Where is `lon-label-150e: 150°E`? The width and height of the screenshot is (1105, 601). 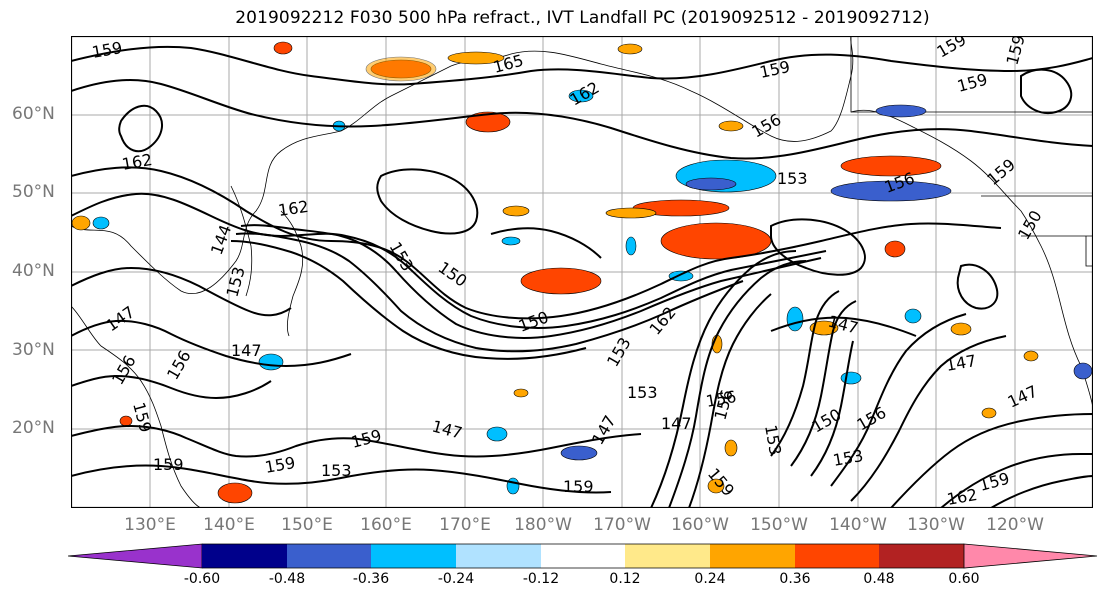 lon-label-150e: 150°E is located at coordinates (307, 525).